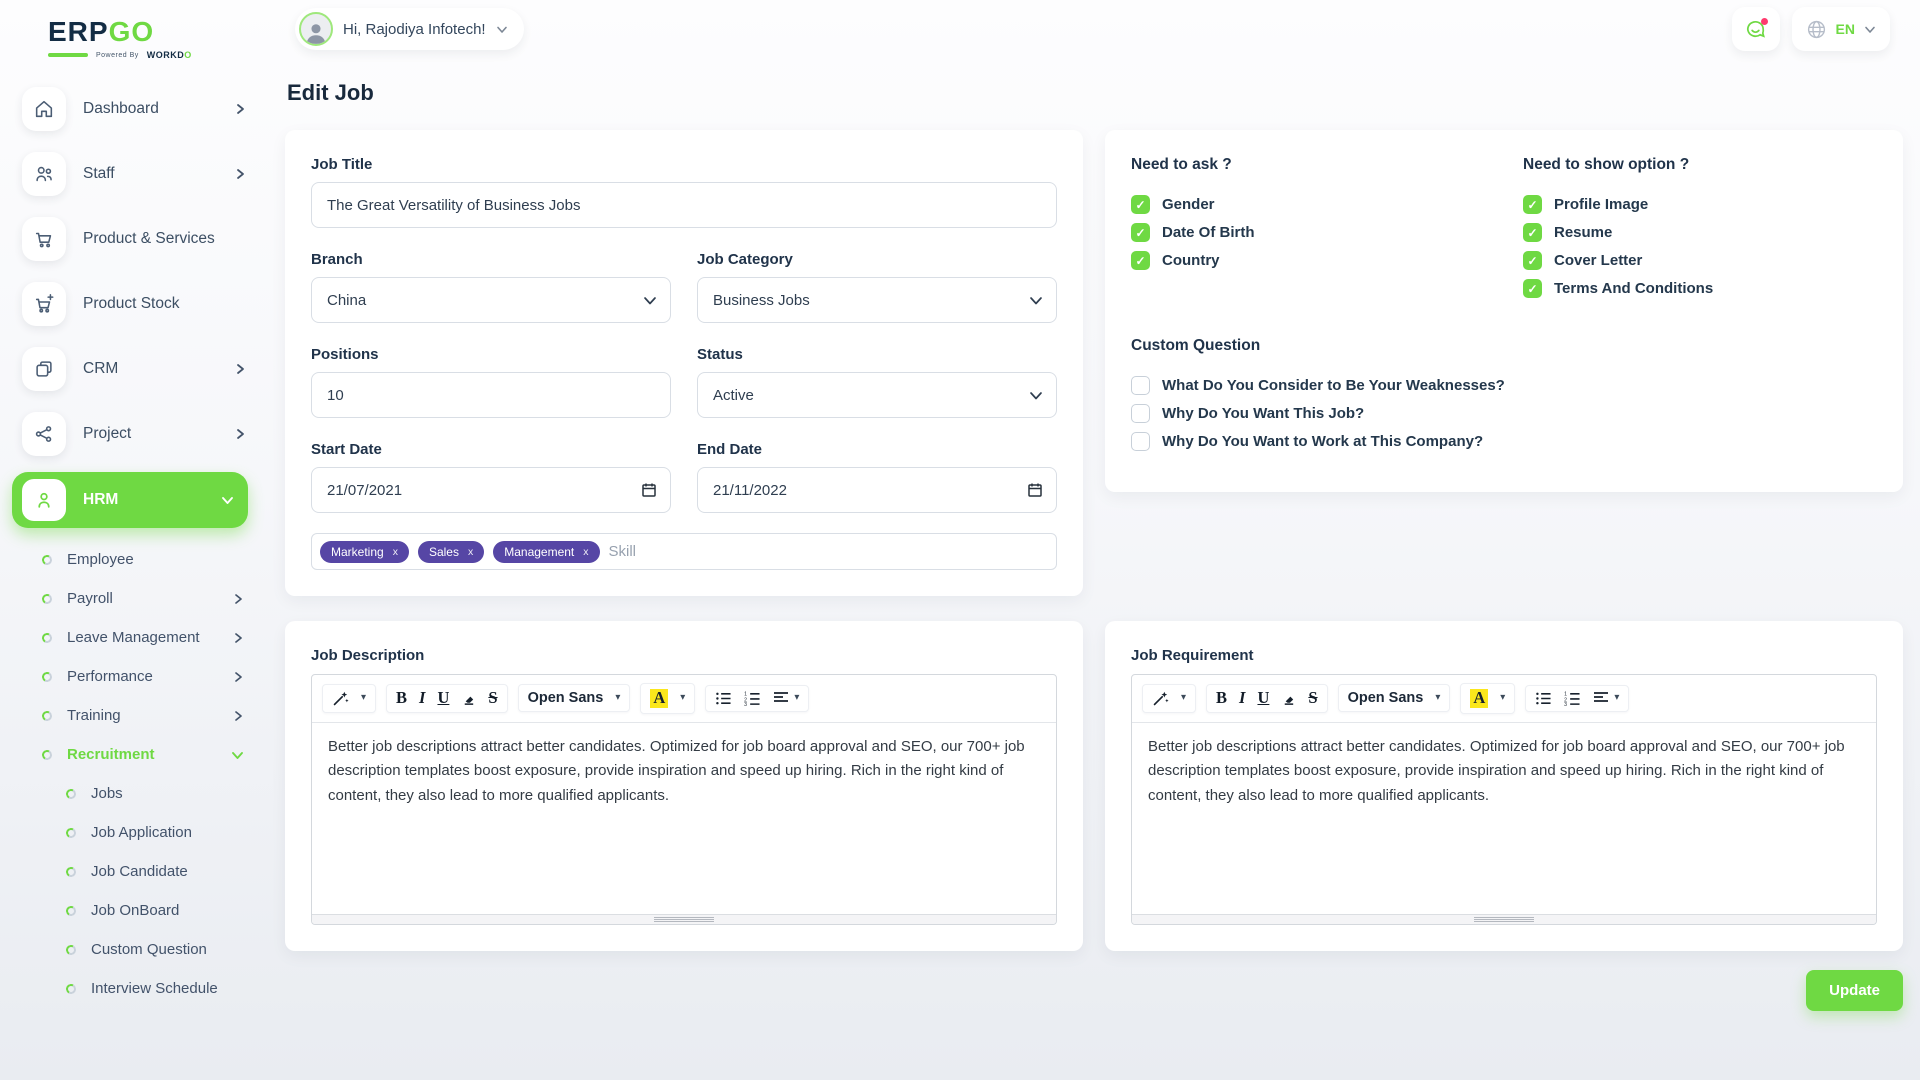 Image resolution: width=1920 pixels, height=1080 pixels. I want to click on skill-input, so click(828, 551).